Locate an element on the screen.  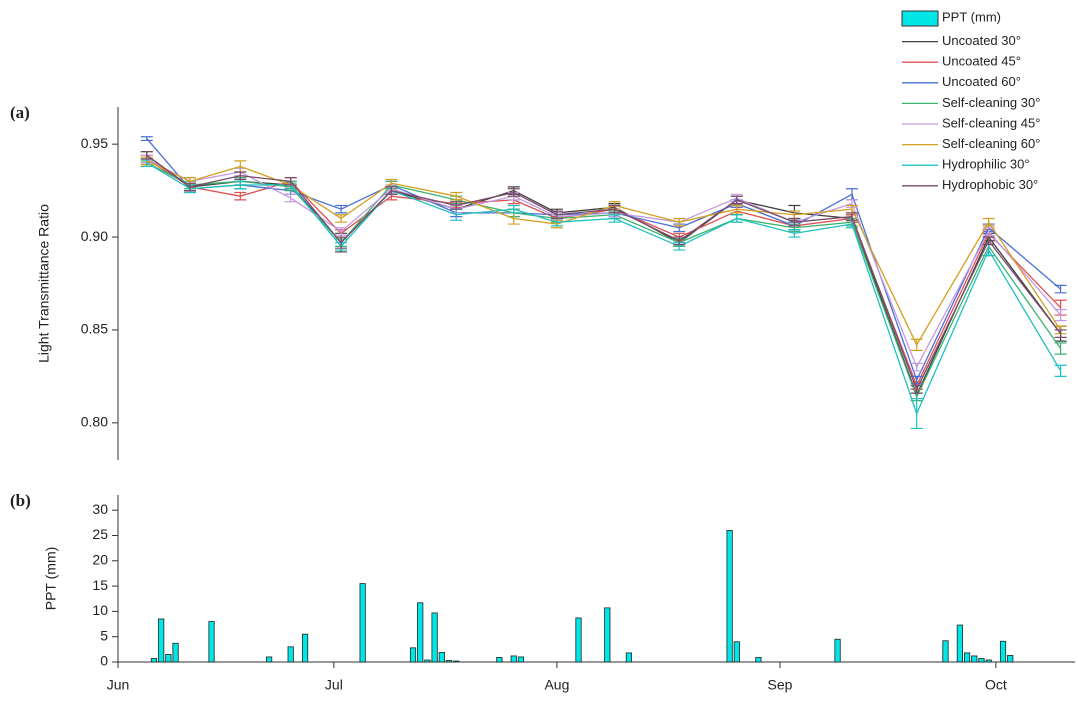
y-tick-label: 25 is located at coordinates (100, 534).